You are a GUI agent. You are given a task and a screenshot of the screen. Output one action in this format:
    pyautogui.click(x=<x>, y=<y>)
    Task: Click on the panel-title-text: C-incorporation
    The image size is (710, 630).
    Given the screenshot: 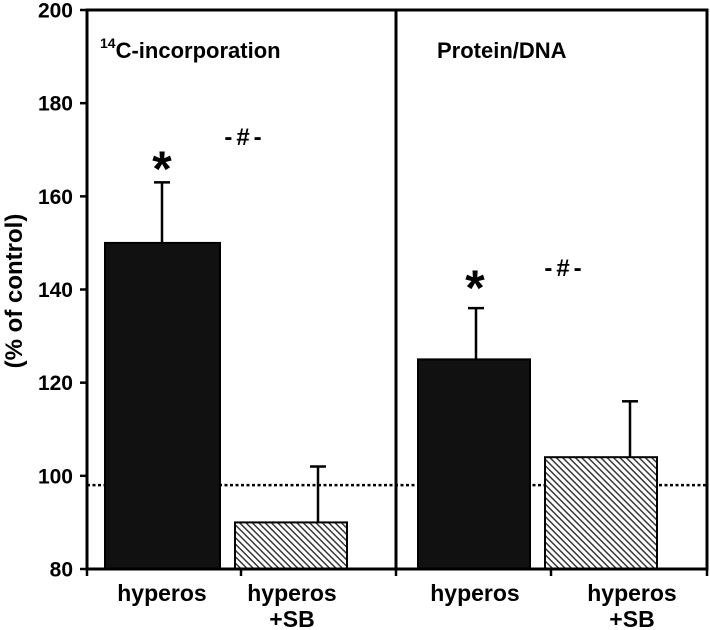 What is the action you would take?
    pyautogui.click(x=198, y=50)
    